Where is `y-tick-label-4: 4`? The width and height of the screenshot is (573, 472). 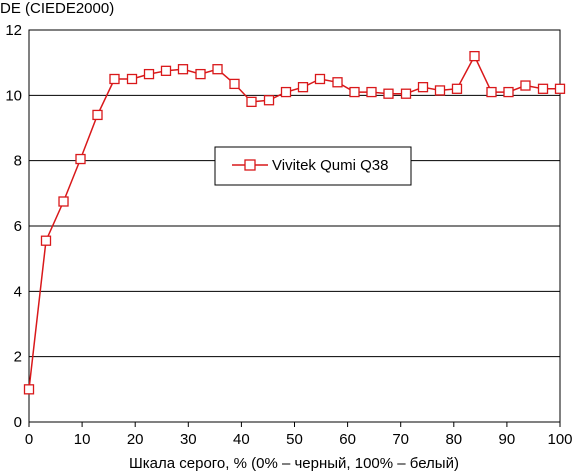 y-tick-label-4: 4 is located at coordinates (18, 291).